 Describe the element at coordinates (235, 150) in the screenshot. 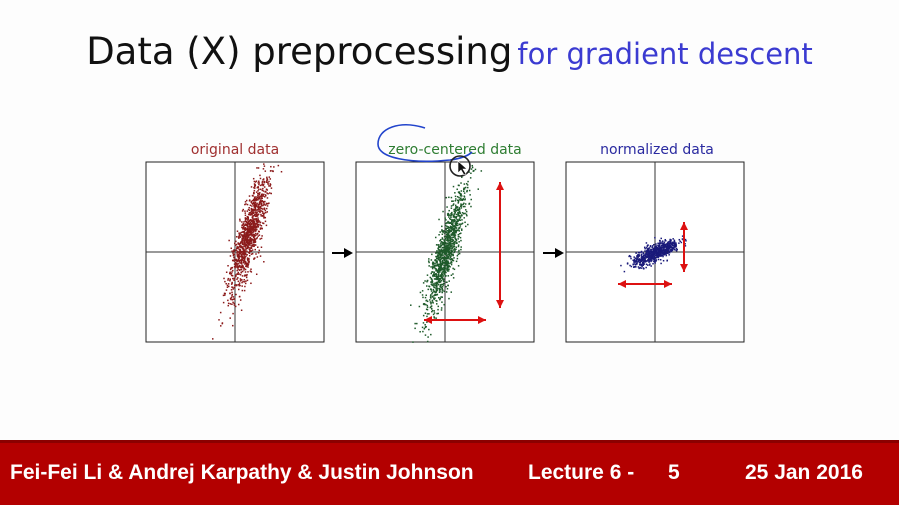

I see `plot-title-original: original data` at that location.